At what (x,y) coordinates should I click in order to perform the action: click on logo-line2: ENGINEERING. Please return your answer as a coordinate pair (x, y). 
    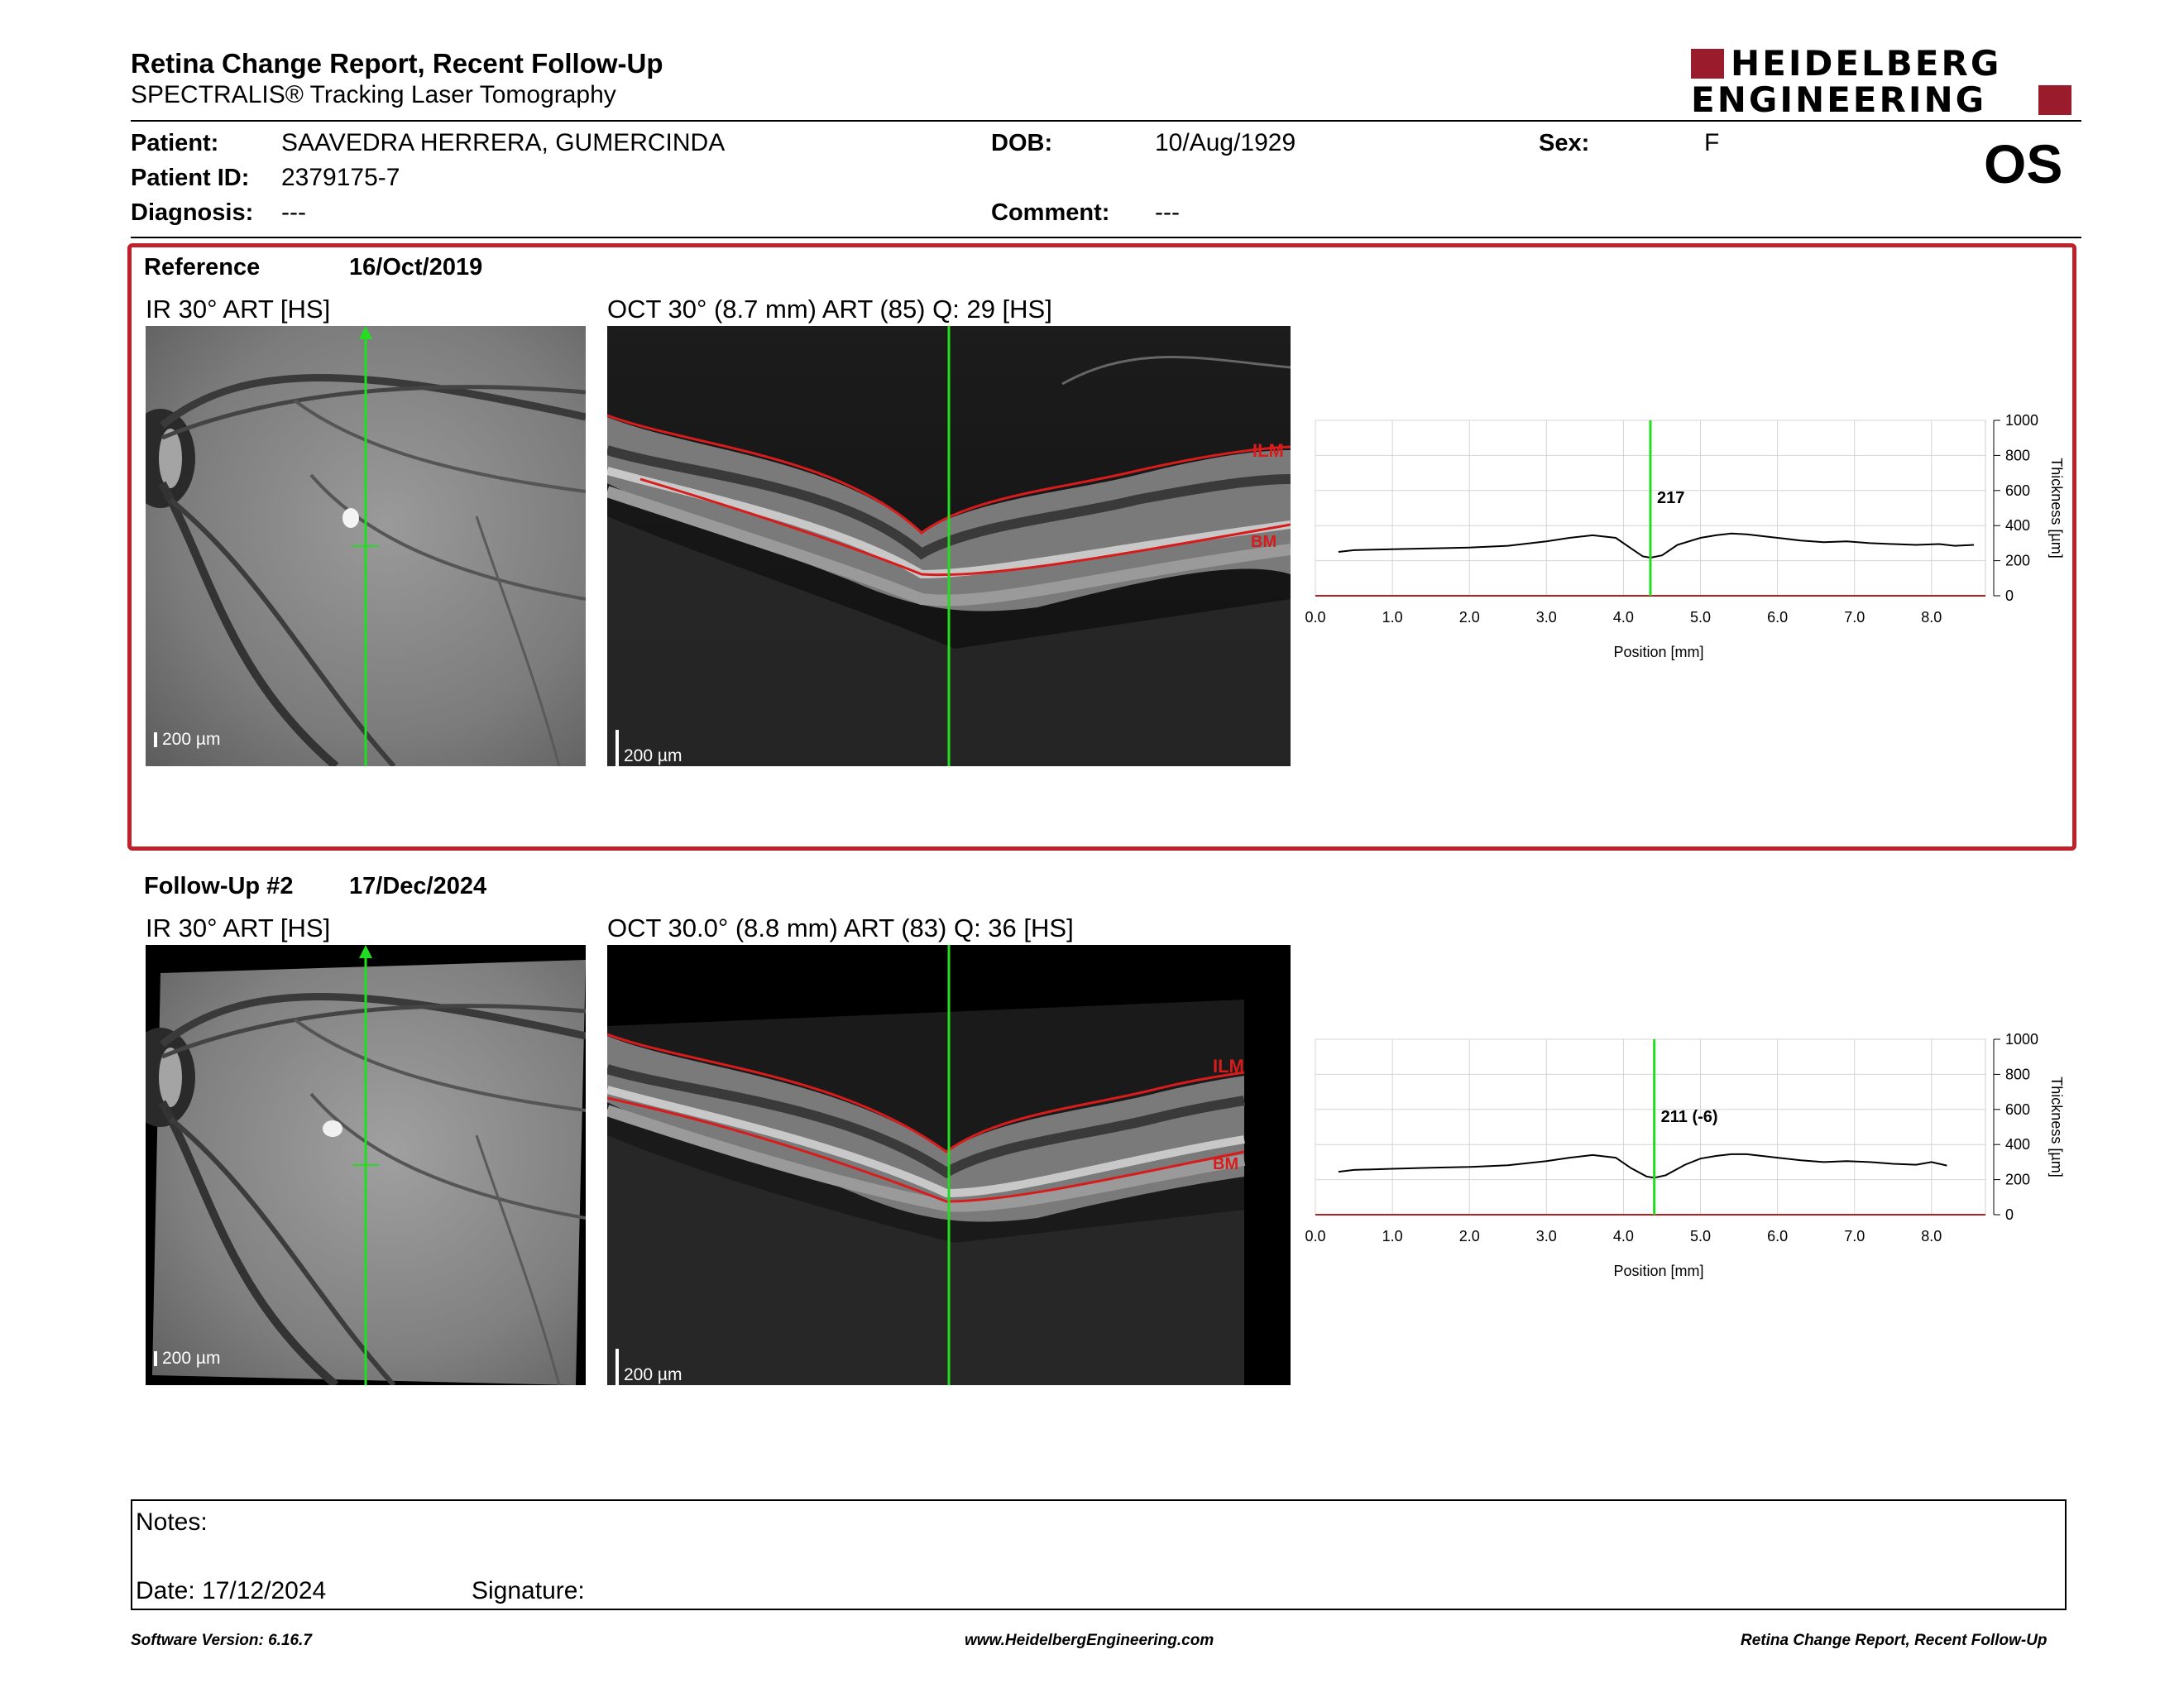
    Looking at the image, I should click on (1839, 99).